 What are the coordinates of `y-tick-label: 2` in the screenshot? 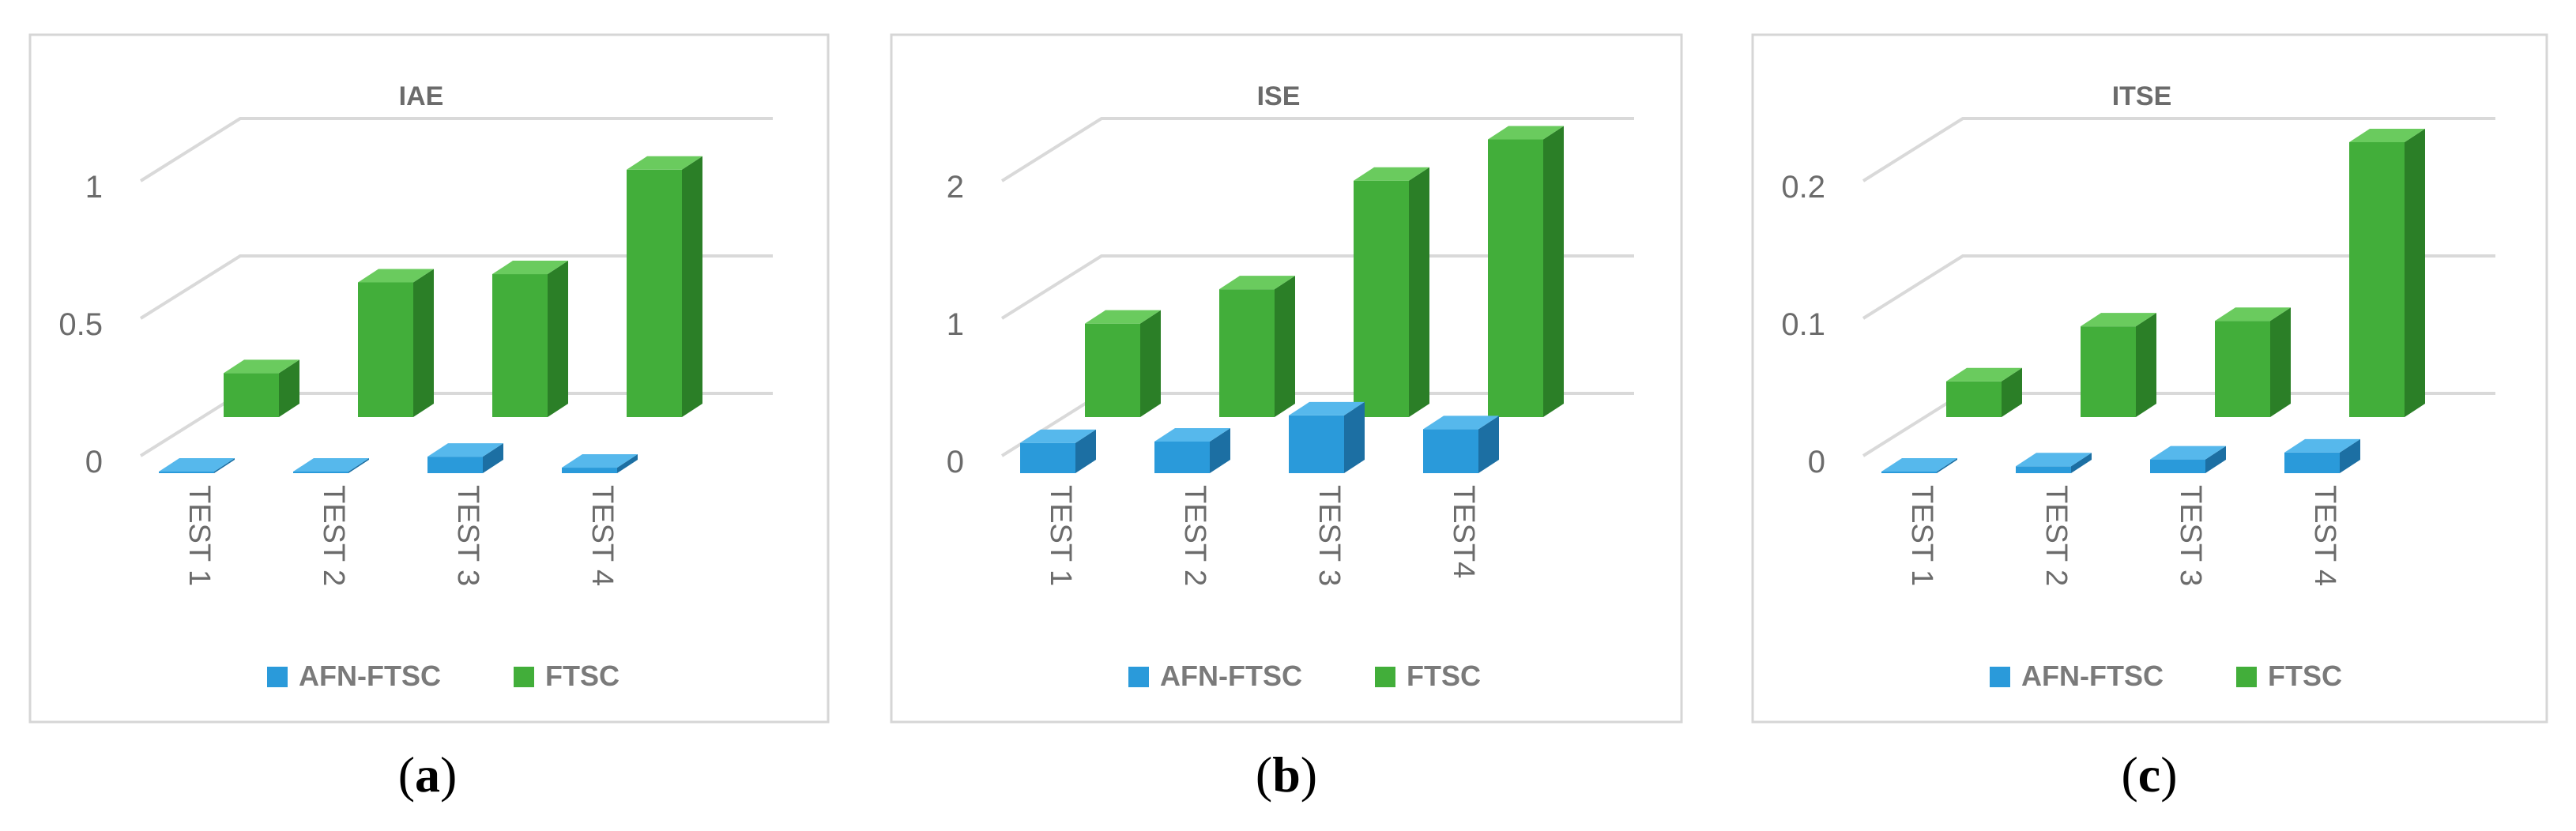 It's located at (955, 187).